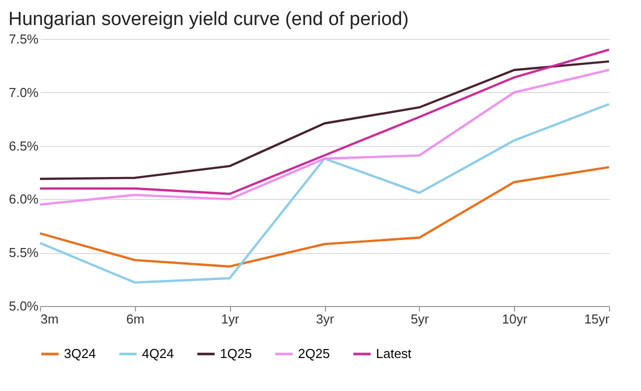 The image size is (641, 391). What do you see at coordinates (23, 146) in the screenshot?
I see `y-tick-label: 6.5%` at bounding box center [23, 146].